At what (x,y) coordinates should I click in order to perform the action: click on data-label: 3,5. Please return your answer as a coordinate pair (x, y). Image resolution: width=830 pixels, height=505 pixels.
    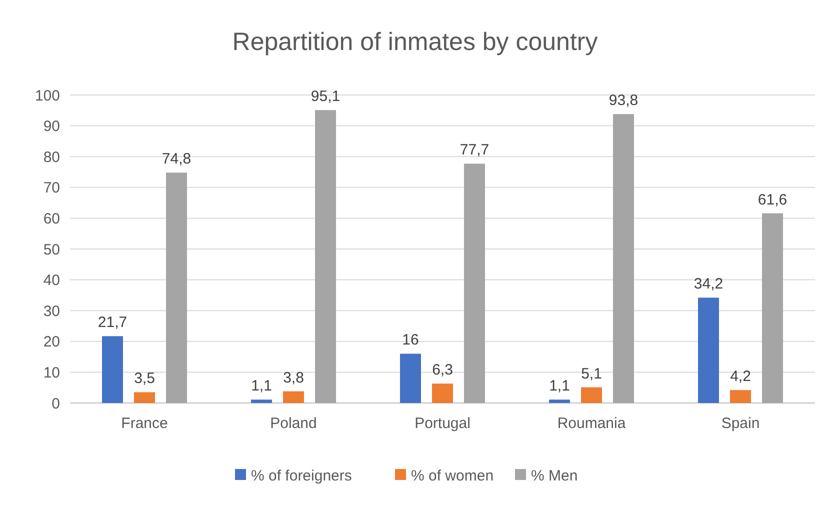
    Looking at the image, I should click on (144, 379).